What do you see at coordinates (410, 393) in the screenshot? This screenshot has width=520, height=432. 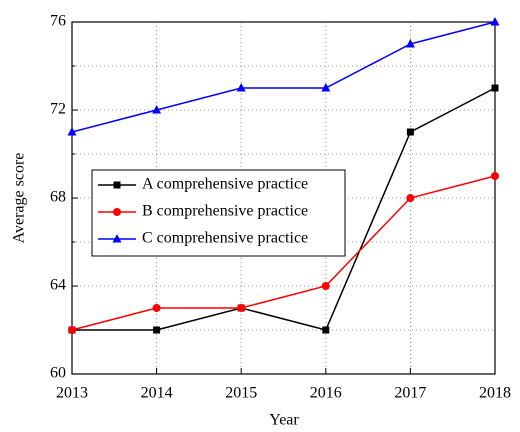 I see `x-tick-label: 2017` at bounding box center [410, 393].